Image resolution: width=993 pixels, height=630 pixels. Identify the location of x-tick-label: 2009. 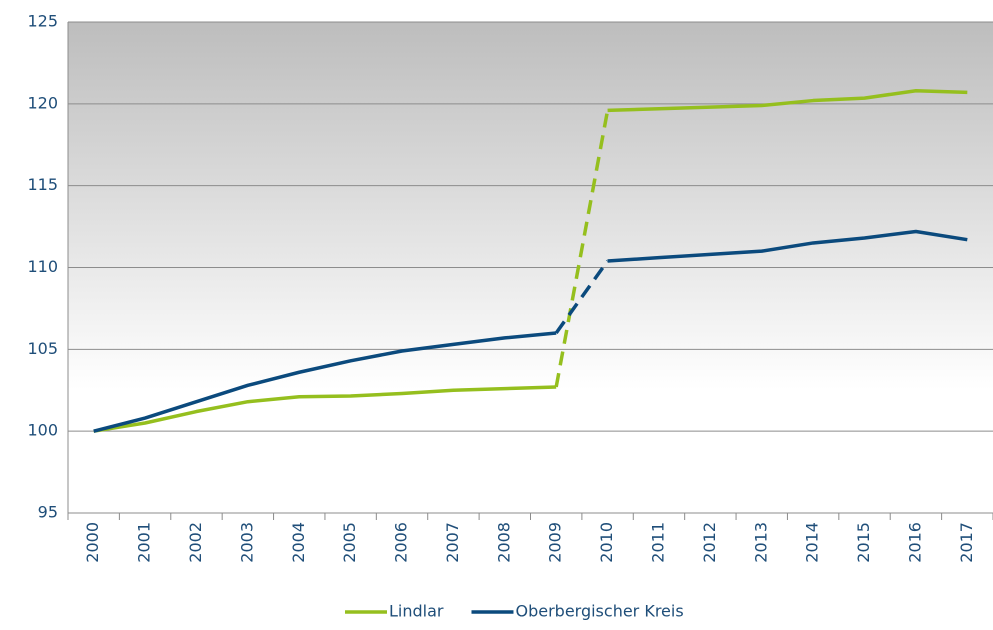
(555, 542).